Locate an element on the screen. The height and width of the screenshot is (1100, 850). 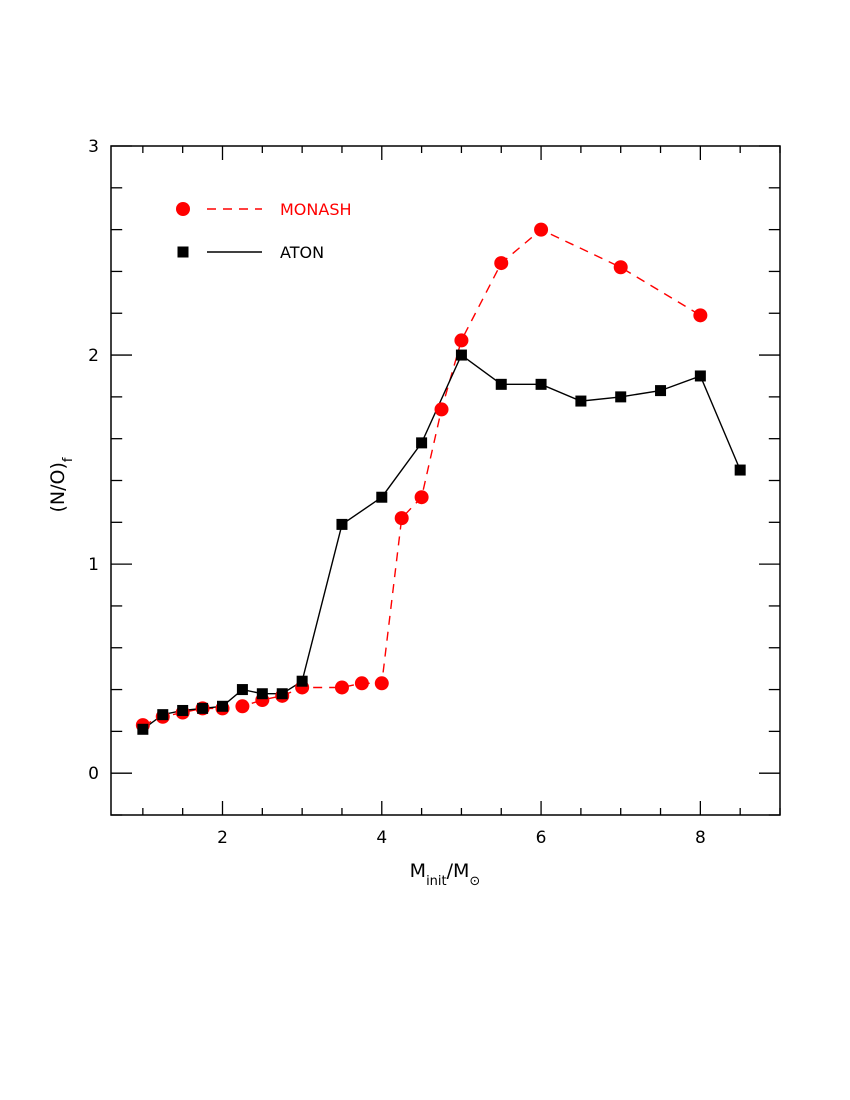
y-tick-label: 2 is located at coordinates (93, 356).